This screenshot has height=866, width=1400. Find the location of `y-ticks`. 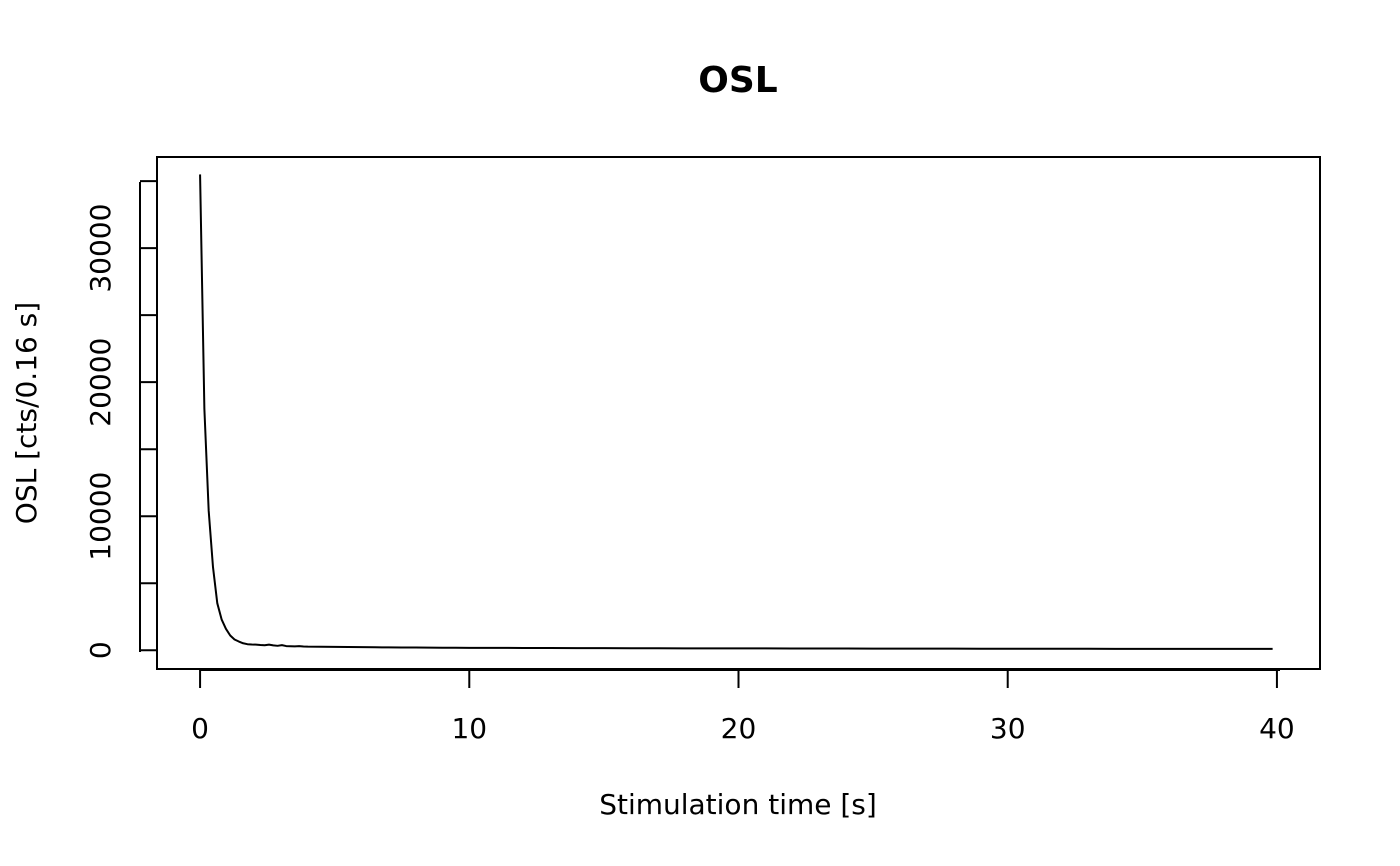

y-ticks is located at coordinates (148, 416).